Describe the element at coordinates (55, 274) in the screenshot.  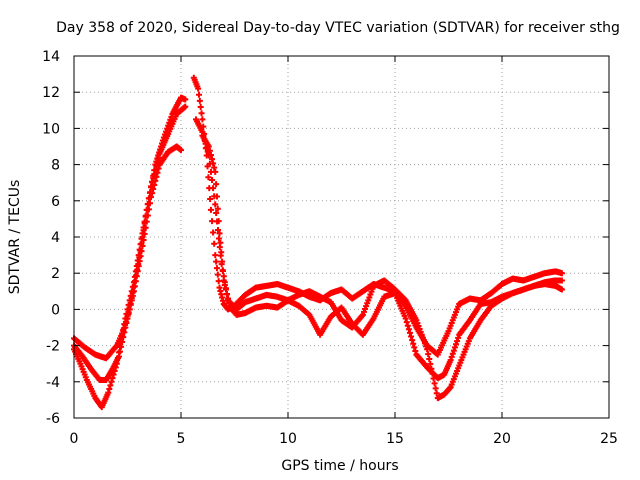
I see `y-tick-label: 2` at that location.